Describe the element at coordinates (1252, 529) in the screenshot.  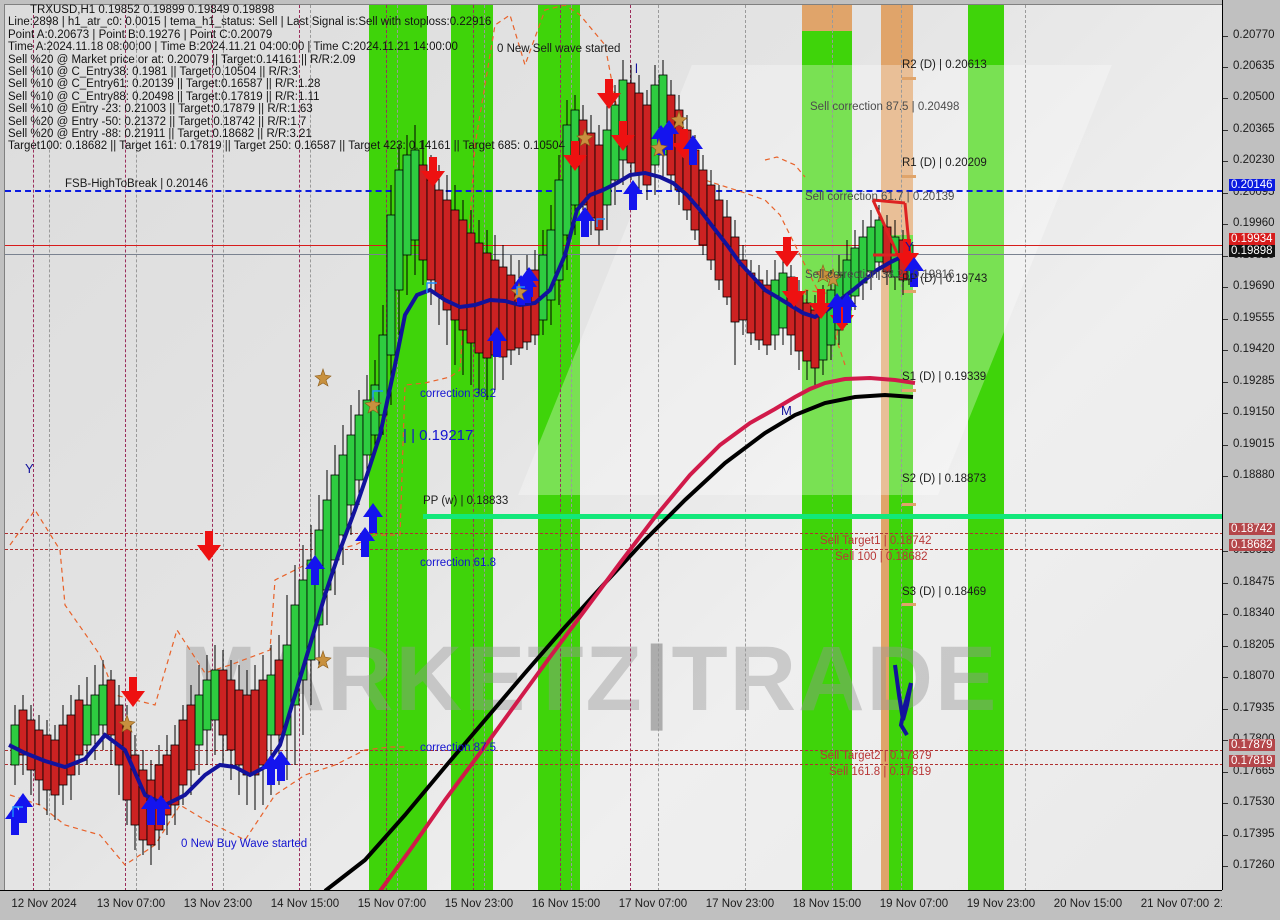
I see `price-badge-t1: 0.18742` at that location.